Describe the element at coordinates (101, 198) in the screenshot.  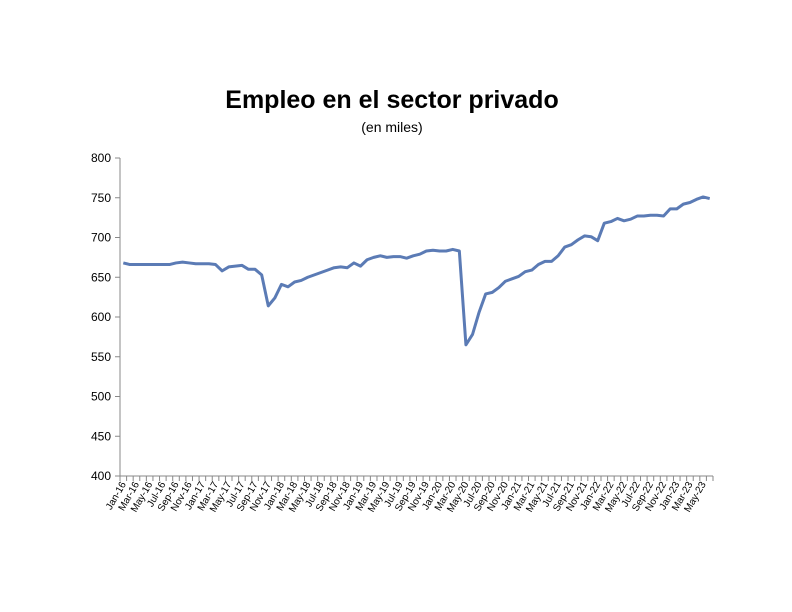
I see `y-tick-label: 750` at that location.